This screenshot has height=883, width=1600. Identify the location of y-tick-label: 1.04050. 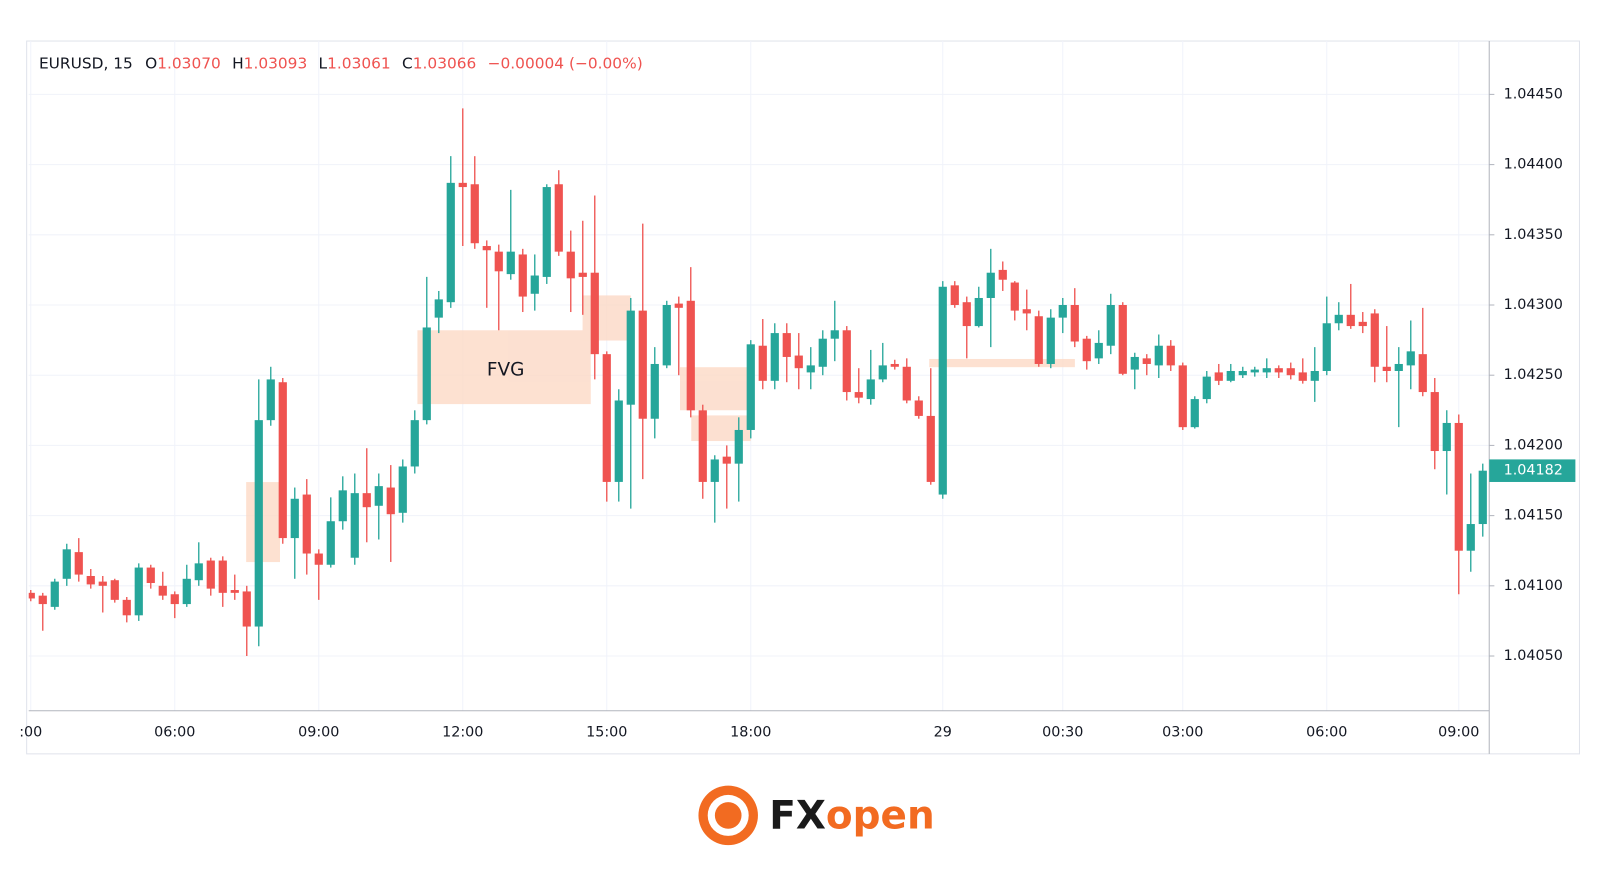
(1533, 656).